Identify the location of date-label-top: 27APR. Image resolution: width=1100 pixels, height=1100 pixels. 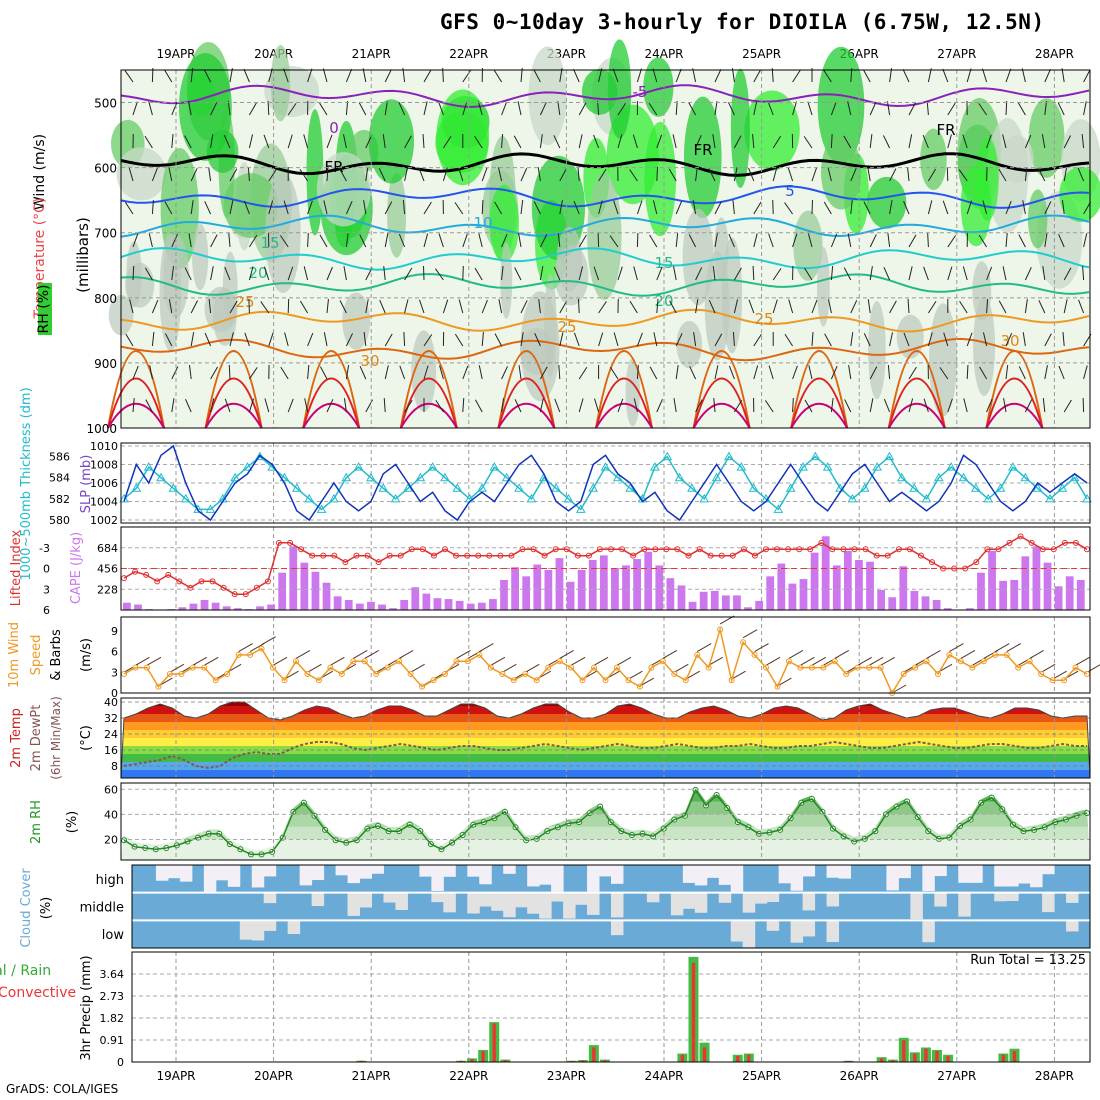
(956, 54).